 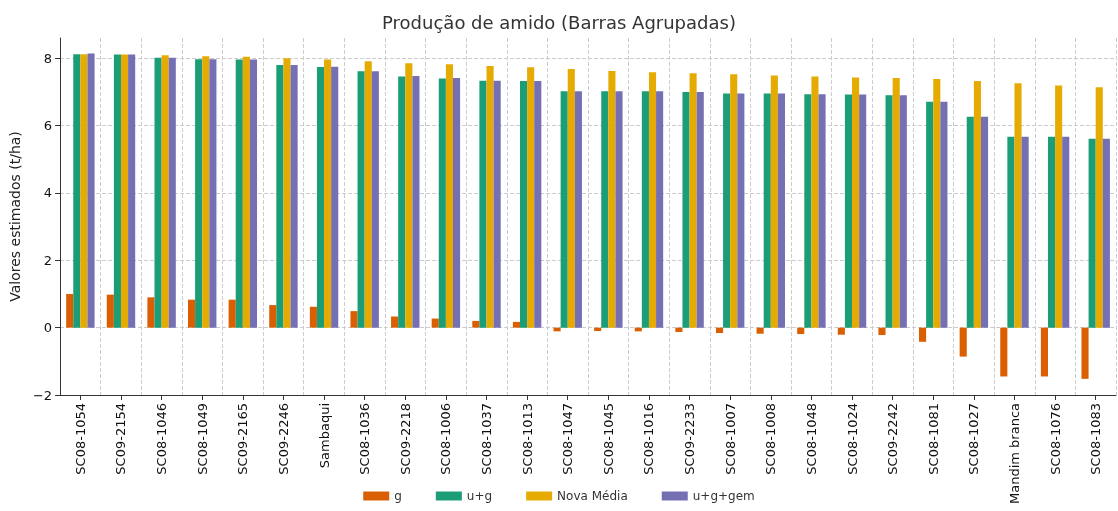 I want to click on legend-label: g, so click(x=398, y=496).